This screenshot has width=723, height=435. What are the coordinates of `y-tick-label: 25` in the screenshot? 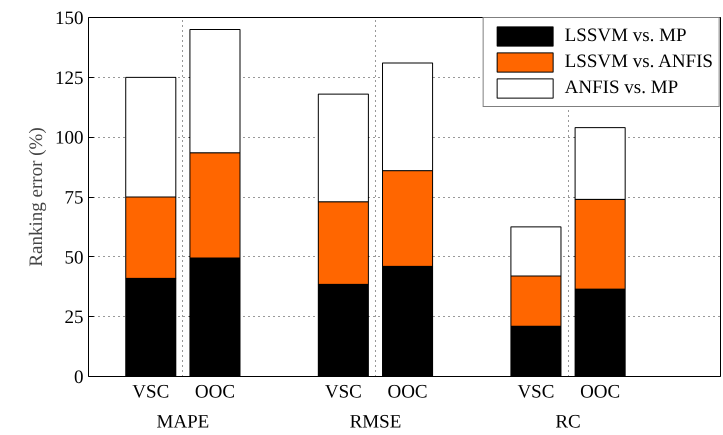 It's located at (74, 317).